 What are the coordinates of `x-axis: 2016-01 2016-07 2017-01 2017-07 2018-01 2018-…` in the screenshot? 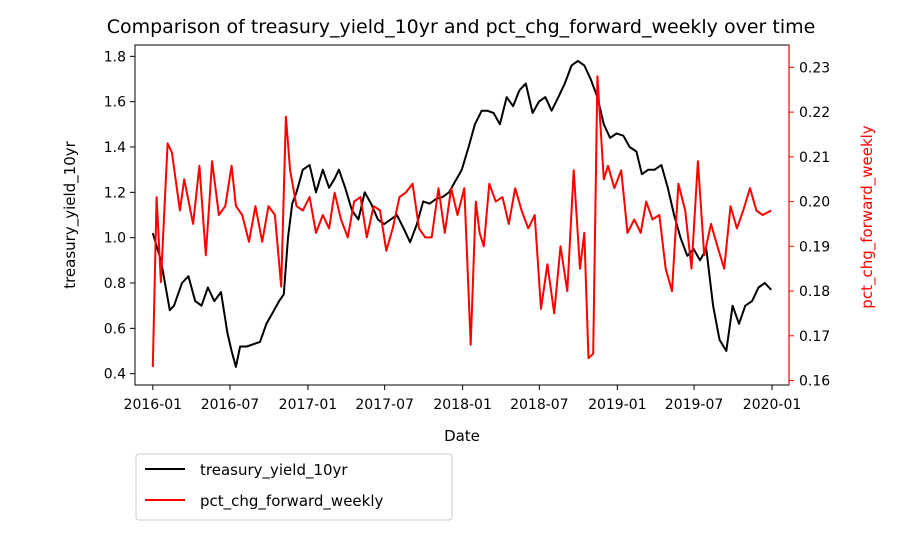 It's located at (463, 399).